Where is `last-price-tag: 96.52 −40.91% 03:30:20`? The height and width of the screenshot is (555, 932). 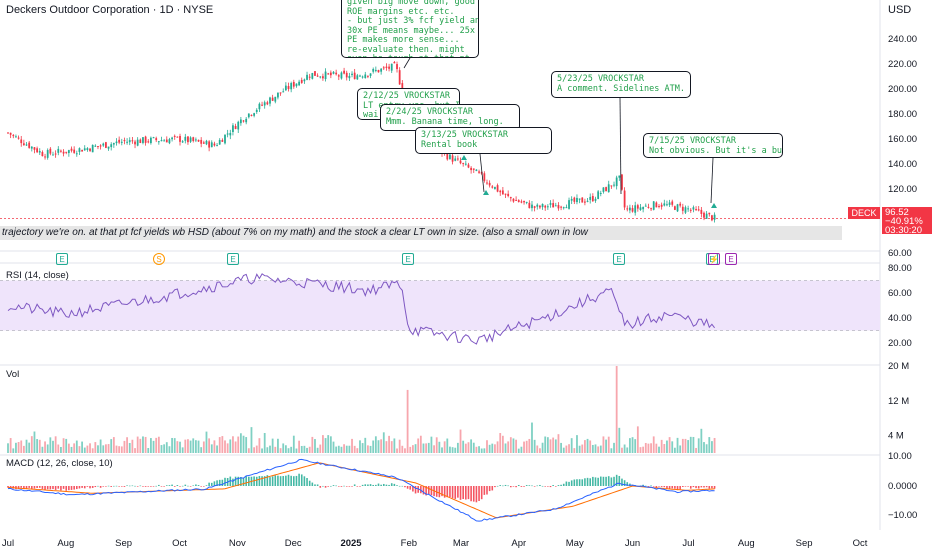 last-price-tag: 96.52 −40.91% 03:30:20 is located at coordinates (907, 221).